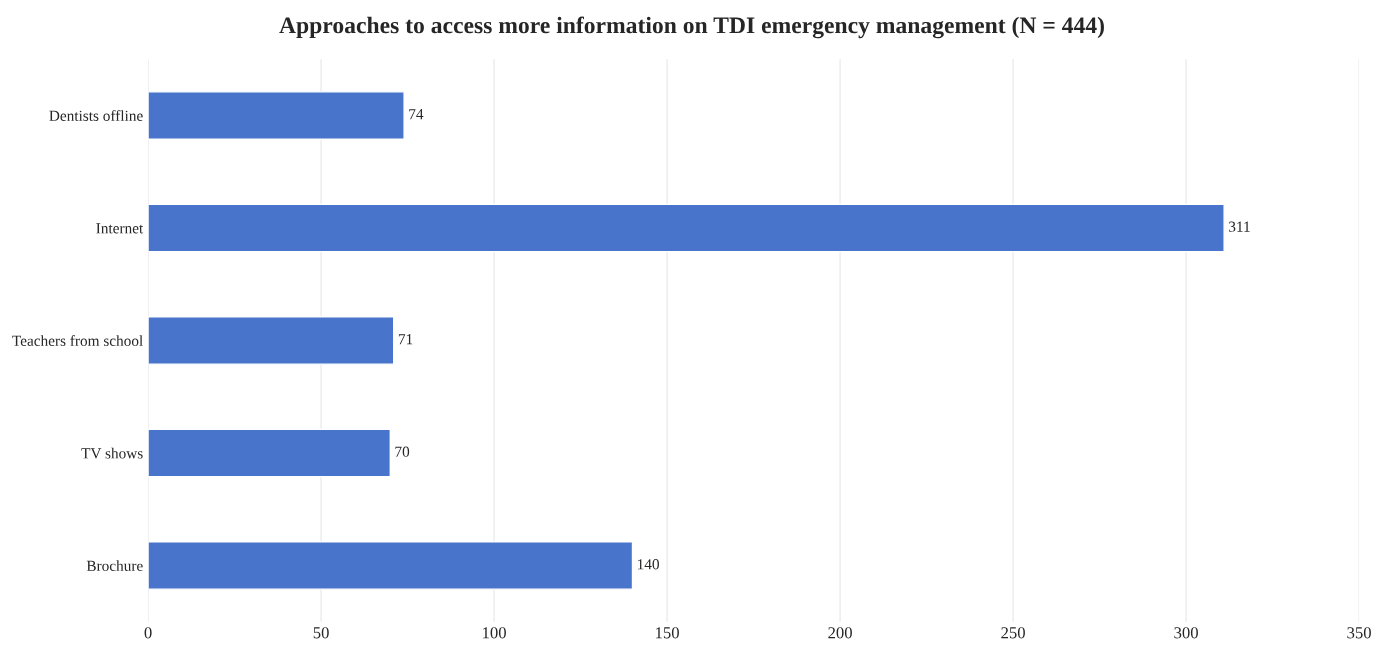 Image resolution: width=1384 pixels, height=658 pixels. Describe the element at coordinates (77, 340) in the screenshot. I see `y-tick-label: Teachers from school` at that location.